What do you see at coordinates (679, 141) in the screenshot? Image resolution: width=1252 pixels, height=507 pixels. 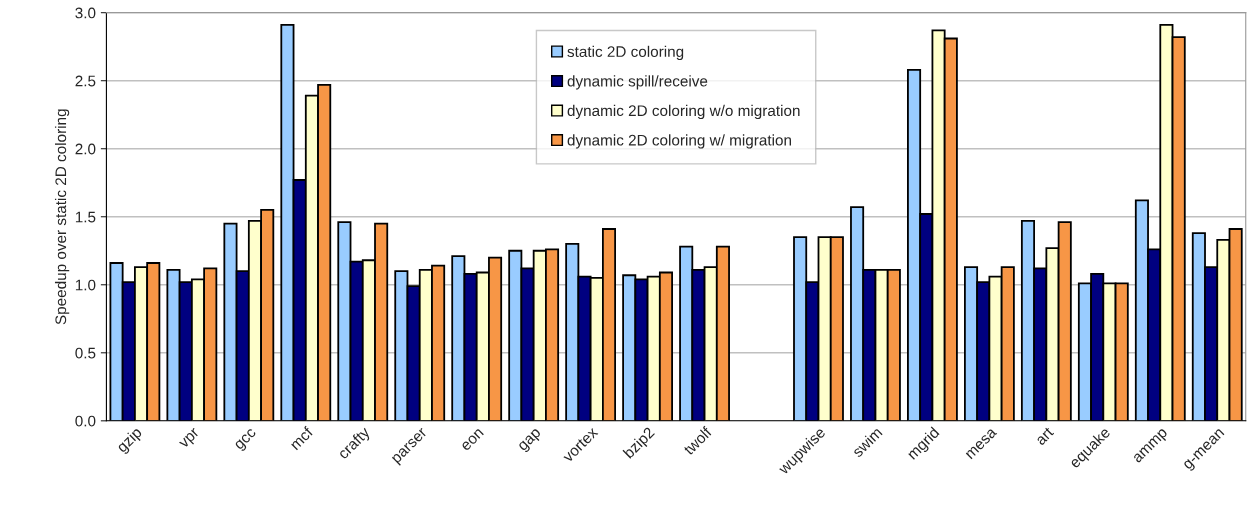 I see `legend-label: dynamic 2D coloring w/ migration` at bounding box center [679, 141].